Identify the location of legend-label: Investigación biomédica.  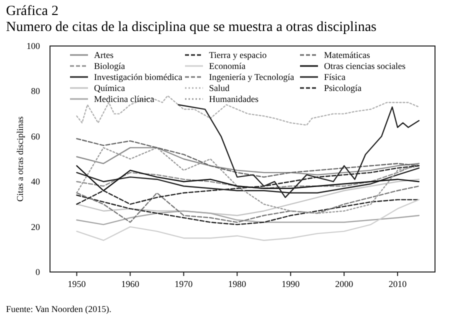
(138, 77).